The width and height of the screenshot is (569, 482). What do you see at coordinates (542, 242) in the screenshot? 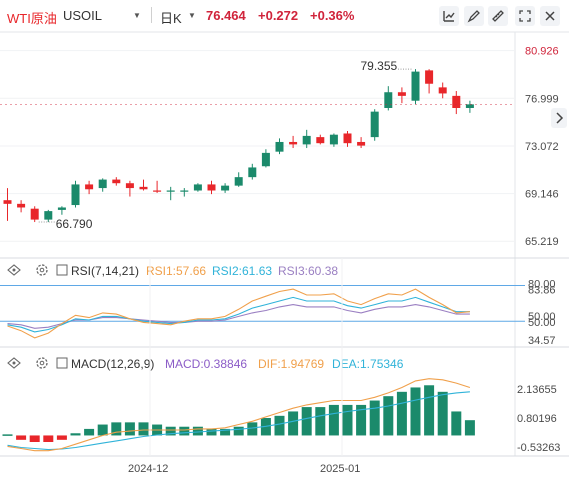
I see `price-tick-label: 65.219` at bounding box center [542, 242].